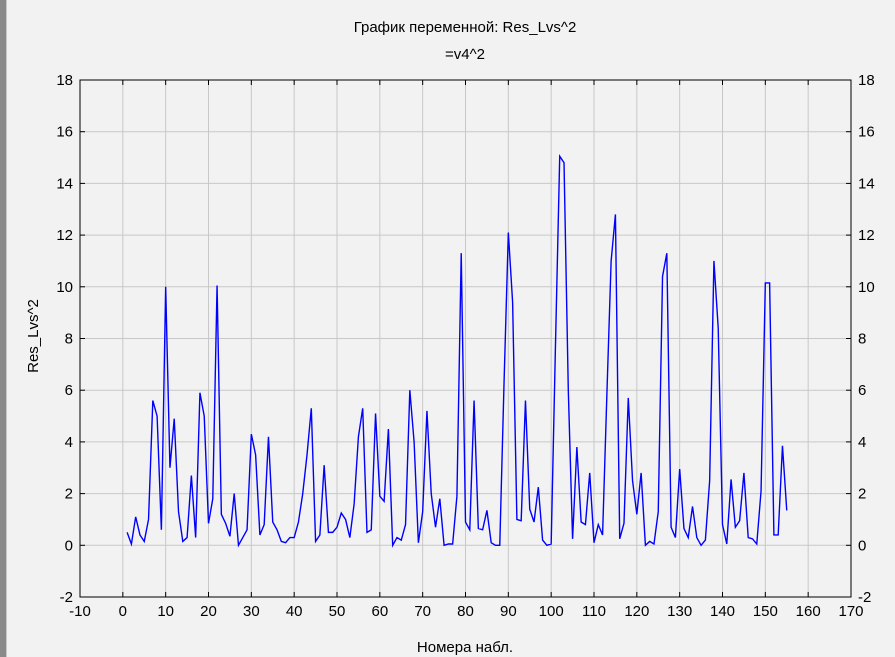  Describe the element at coordinates (69, 442) in the screenshot. I see `y-tick-label-left: 4` at that location.